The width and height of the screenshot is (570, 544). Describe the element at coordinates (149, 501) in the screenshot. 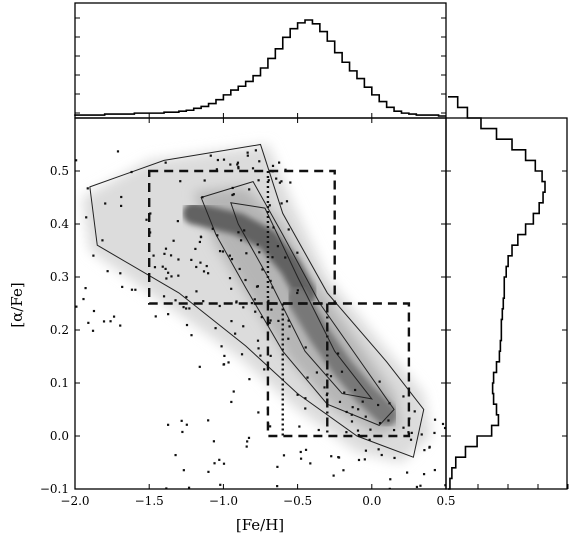

I see `x-tick-label: −1.5` at that location.